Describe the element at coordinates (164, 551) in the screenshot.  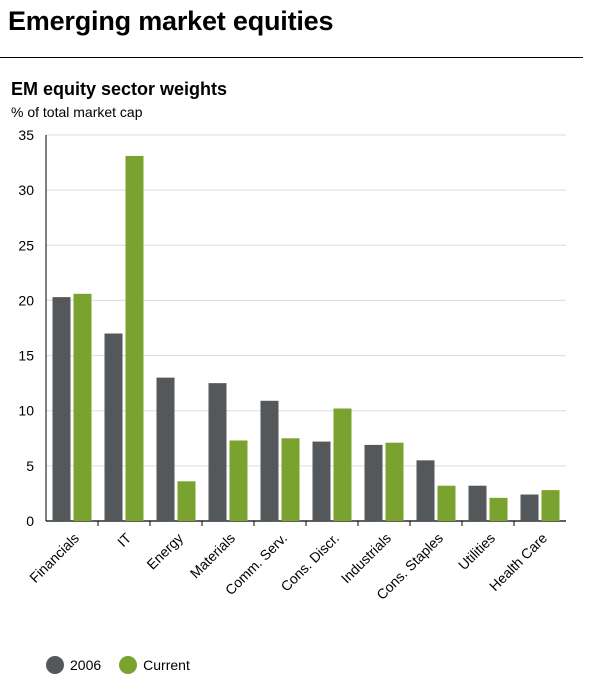
I see `x-tick-label: Energy` at that location.